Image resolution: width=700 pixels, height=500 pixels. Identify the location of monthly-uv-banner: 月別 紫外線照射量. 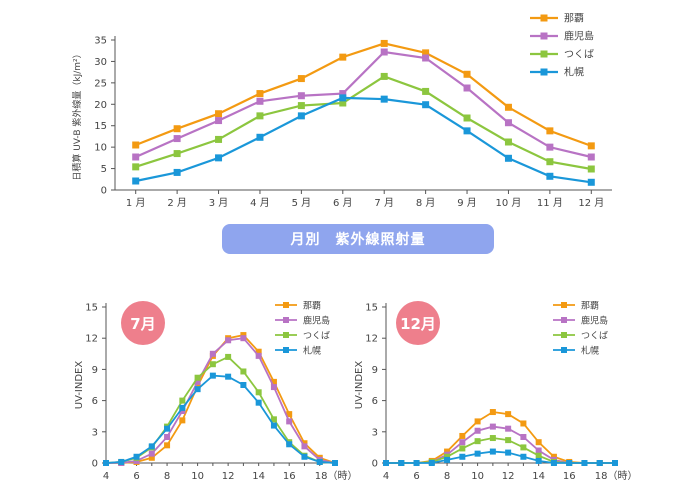
(358, 239).